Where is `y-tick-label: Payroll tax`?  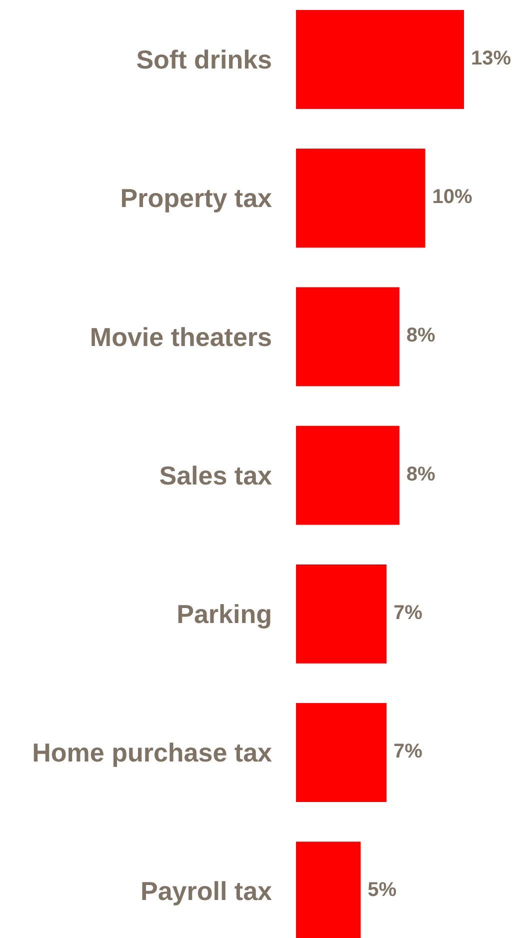
y-tick-label: Payroll tax is located at coordinates (206, 891).